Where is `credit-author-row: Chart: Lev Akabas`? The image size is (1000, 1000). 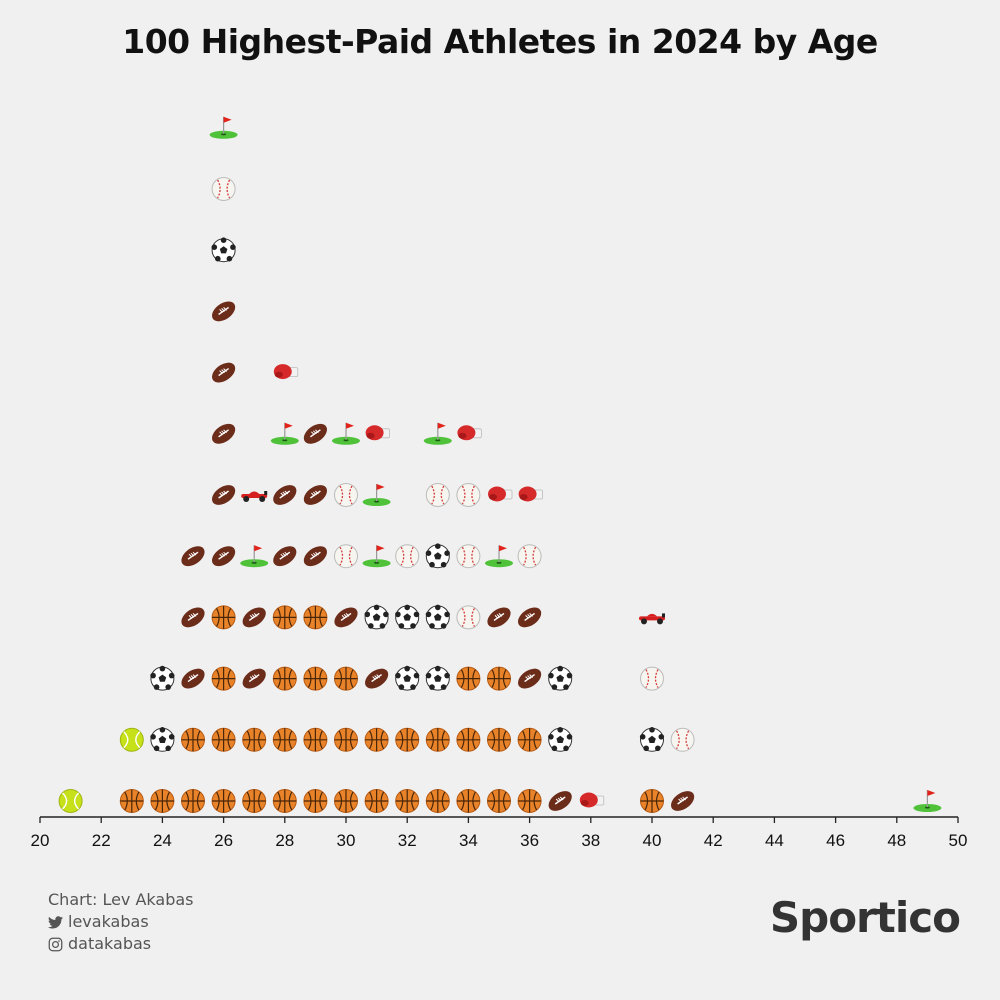
credit-author-row: Chart: Lev Akabas is located at coordinates (121, 900).